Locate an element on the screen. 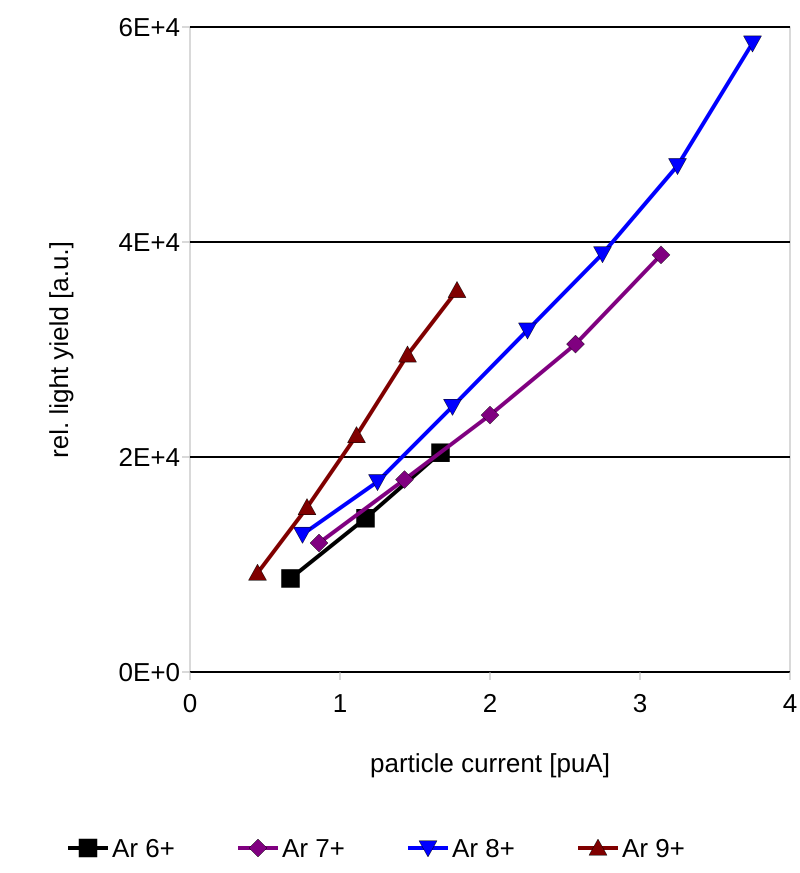  y-tick-label: 0E+0 is located at coordinates (149, 672).